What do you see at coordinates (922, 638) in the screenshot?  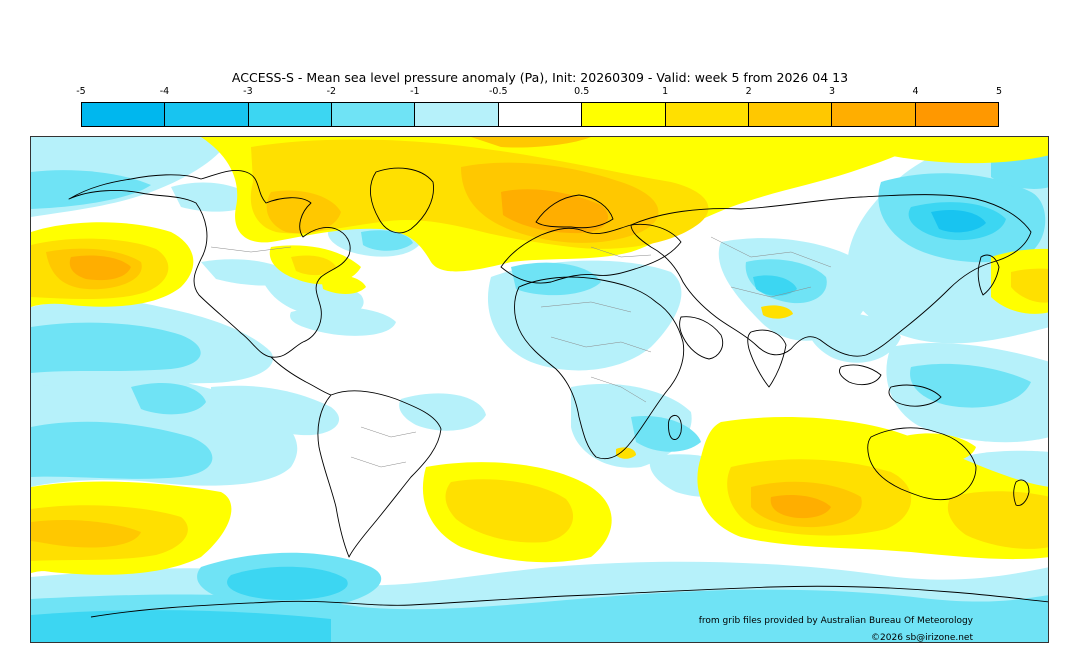 I see `copyright-credit: ©2026 sb@irizone.net` at bounding box center [922, 638].